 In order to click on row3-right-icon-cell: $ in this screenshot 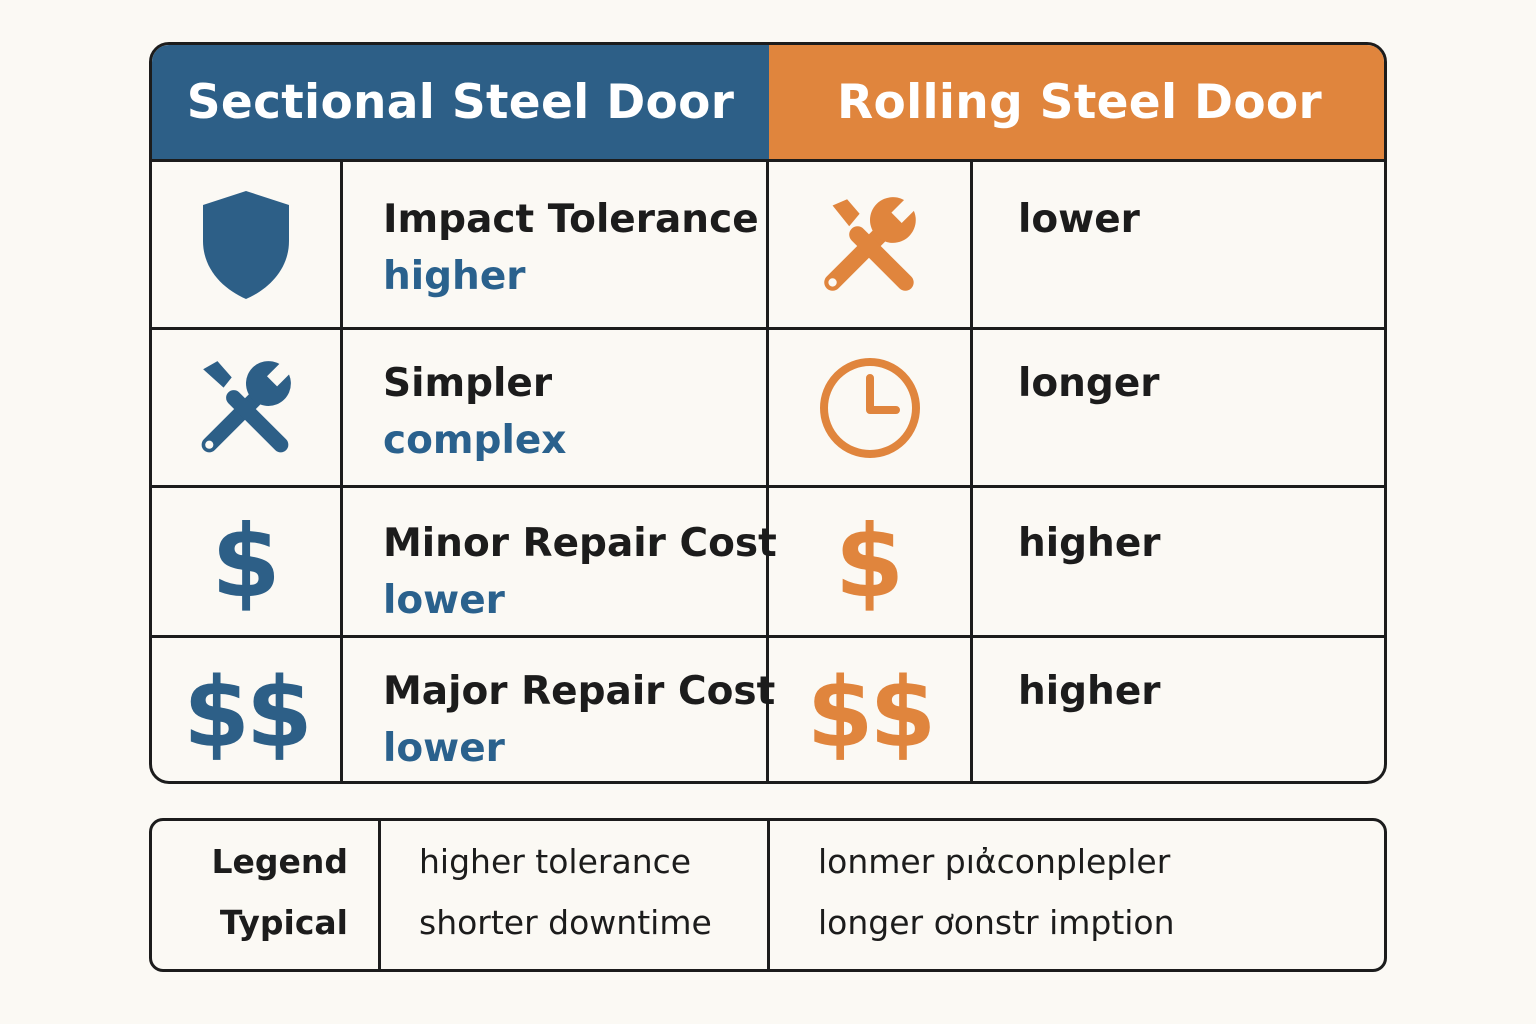, I will do `click(871, 561)`.